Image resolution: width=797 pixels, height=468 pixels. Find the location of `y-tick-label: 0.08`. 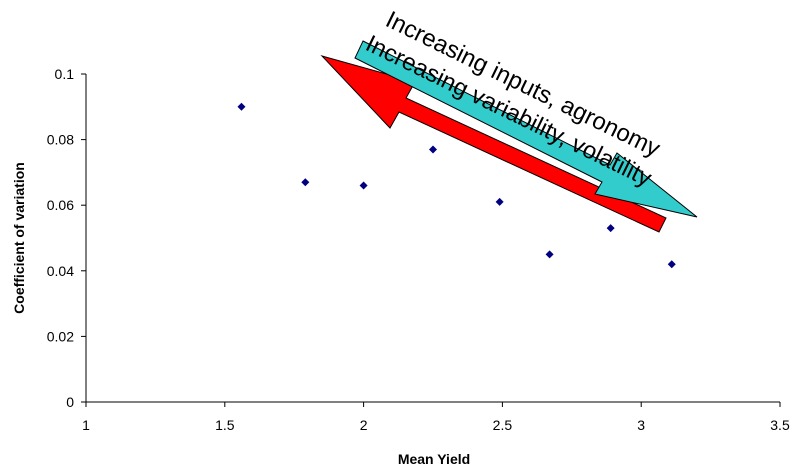

y-tick-label: 0.08 is located at coordinates (60, 140).